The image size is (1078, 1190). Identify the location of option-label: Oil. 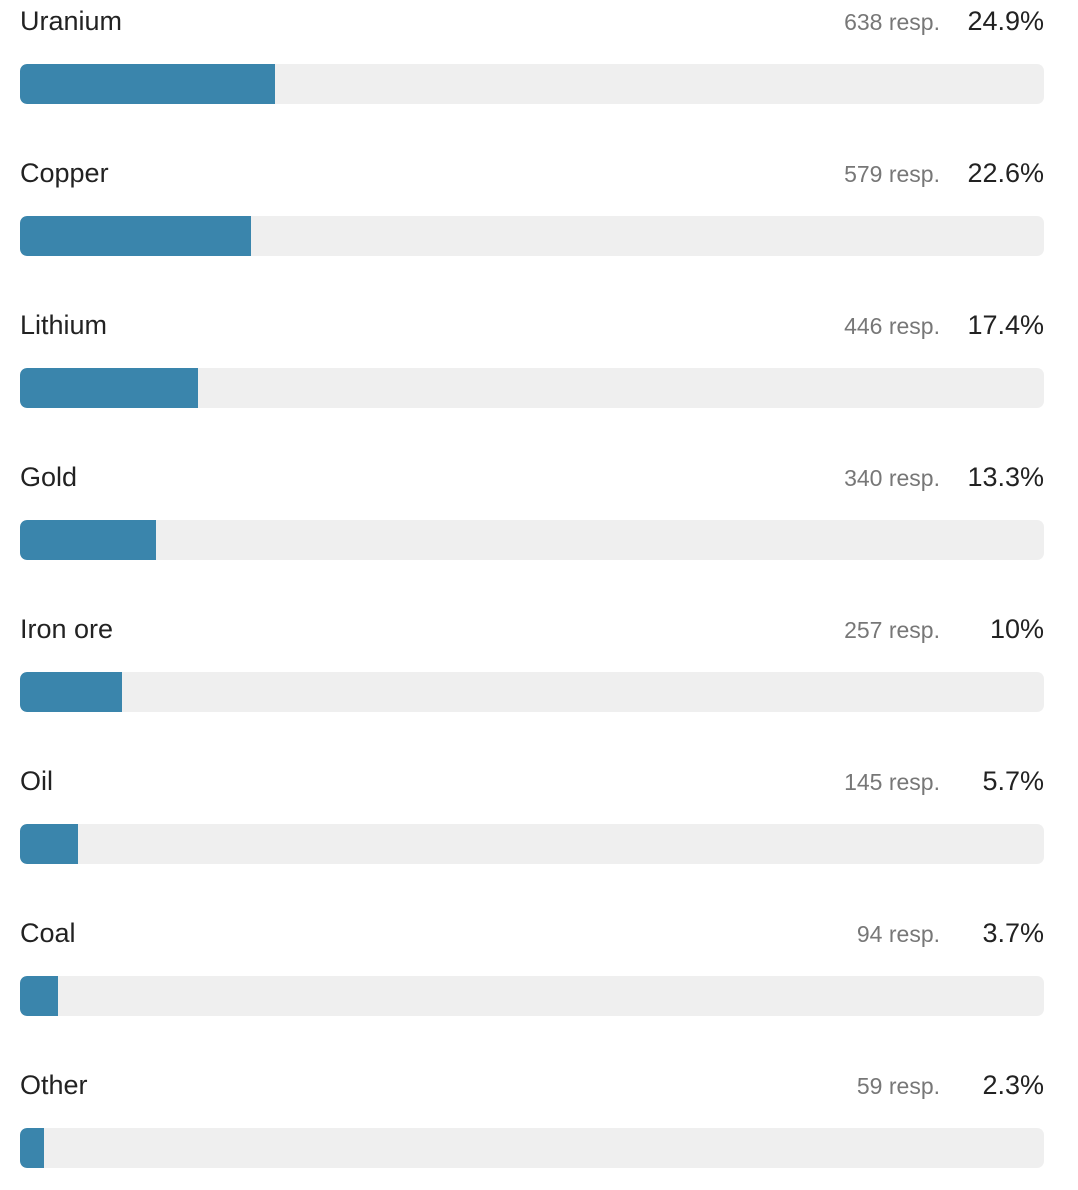
(36, 781).